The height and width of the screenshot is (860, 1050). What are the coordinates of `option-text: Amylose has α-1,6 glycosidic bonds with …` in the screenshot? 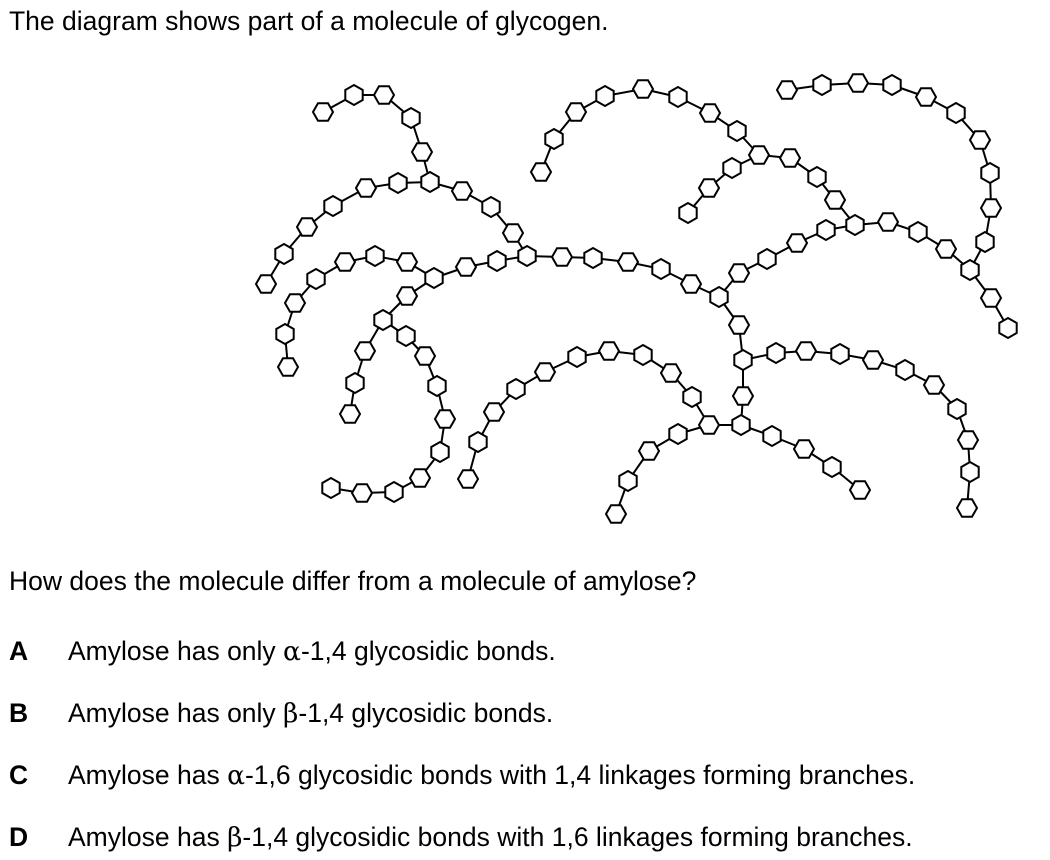 It's located at (492, 775).